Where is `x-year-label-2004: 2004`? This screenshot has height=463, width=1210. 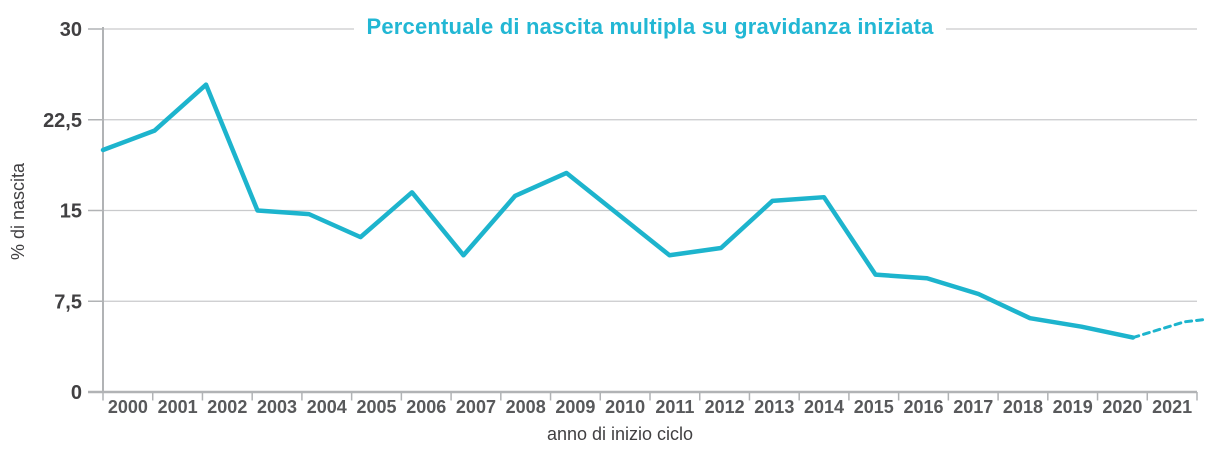
x-year-label-2004: 2004 is located at coordinates (327, 407).